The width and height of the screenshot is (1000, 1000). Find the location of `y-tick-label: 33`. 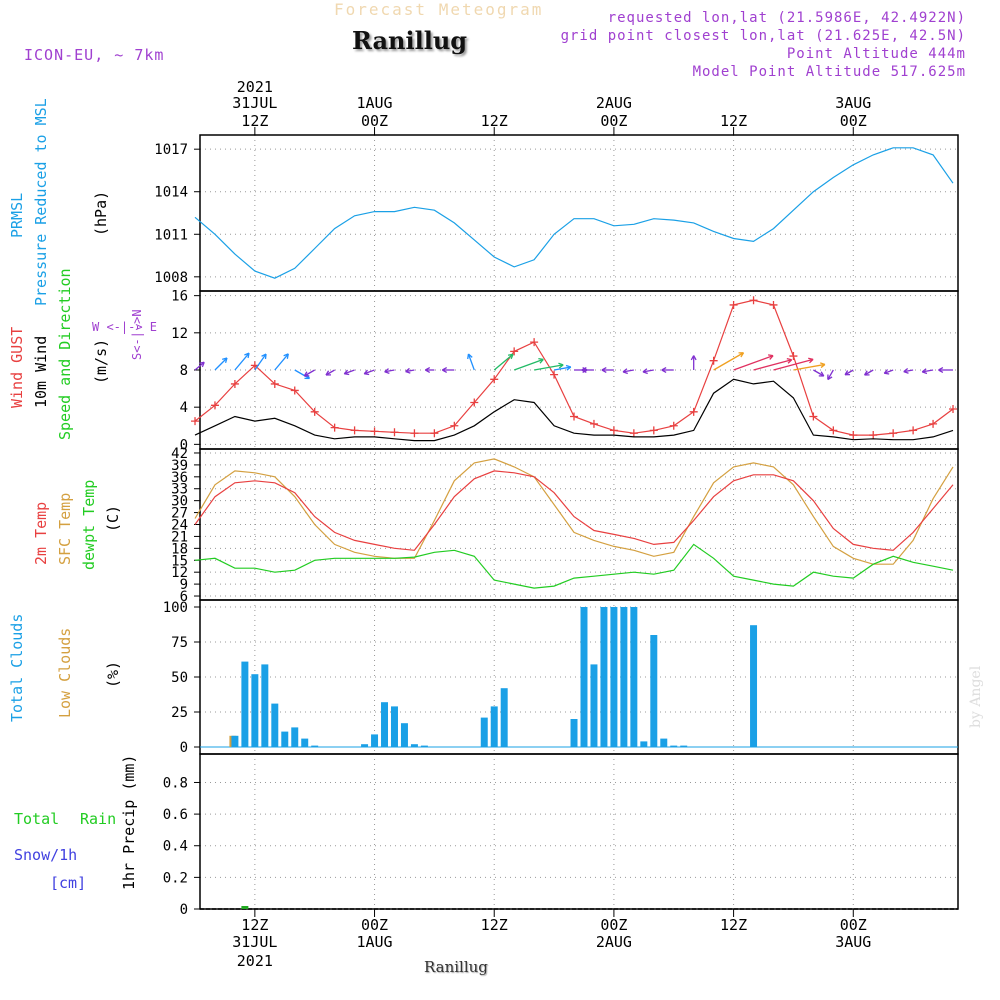

y-tick-label: 33 is located at coordinates (179, 490).